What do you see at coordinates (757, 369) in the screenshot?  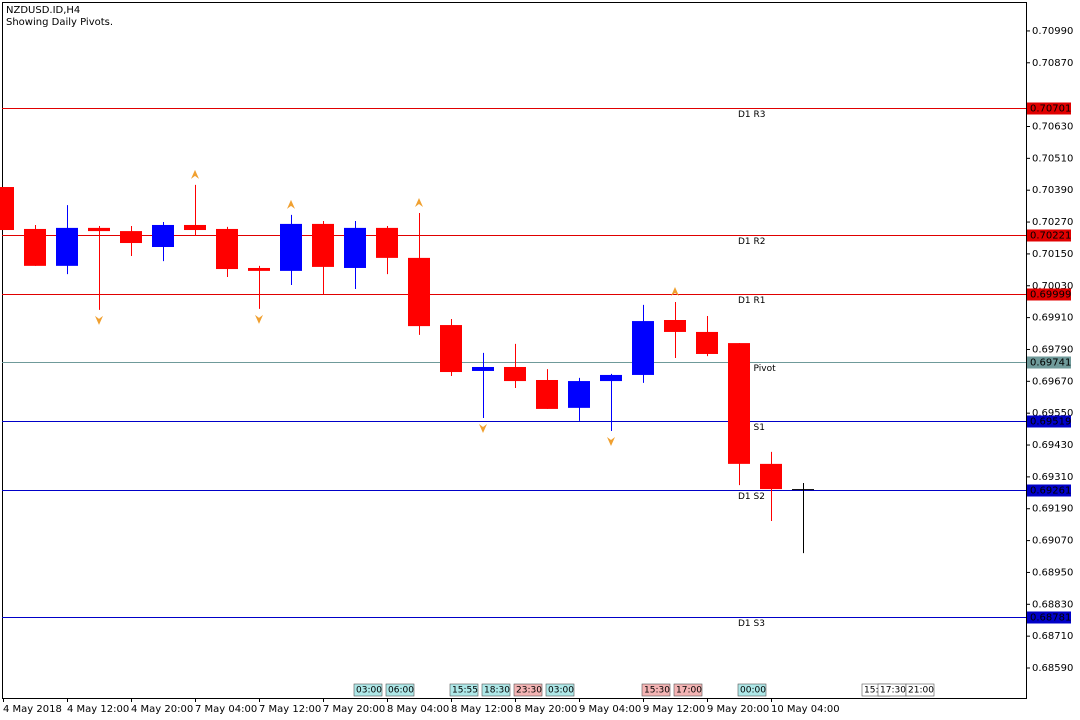 I see `pivot-name: D1 Pivot` at bounding box center [757, 369].